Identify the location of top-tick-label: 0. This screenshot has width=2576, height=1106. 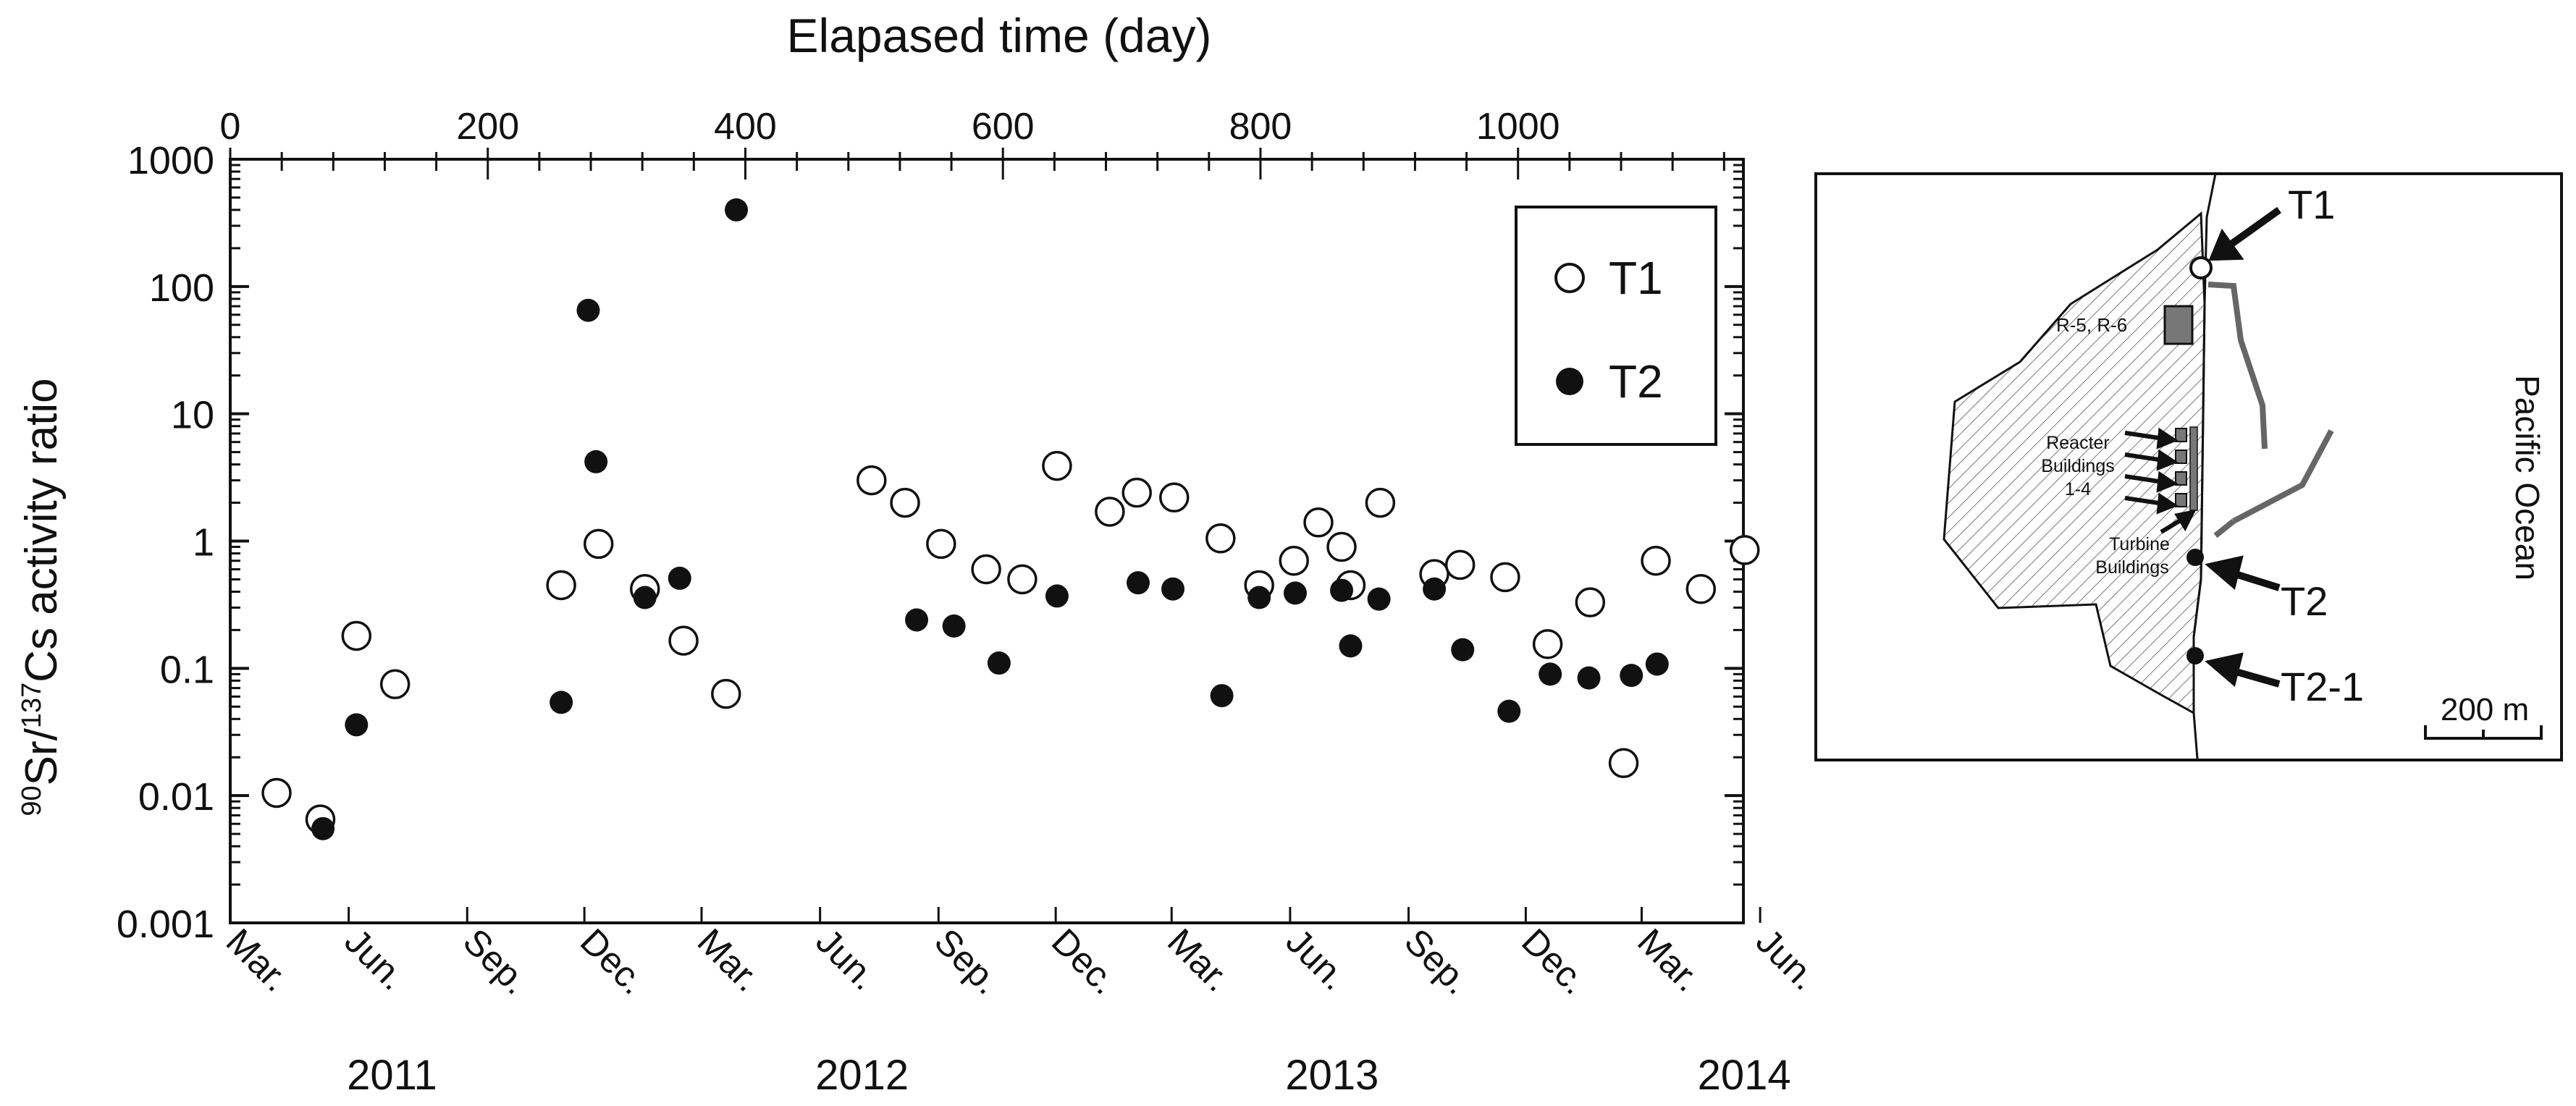
(230, 127).